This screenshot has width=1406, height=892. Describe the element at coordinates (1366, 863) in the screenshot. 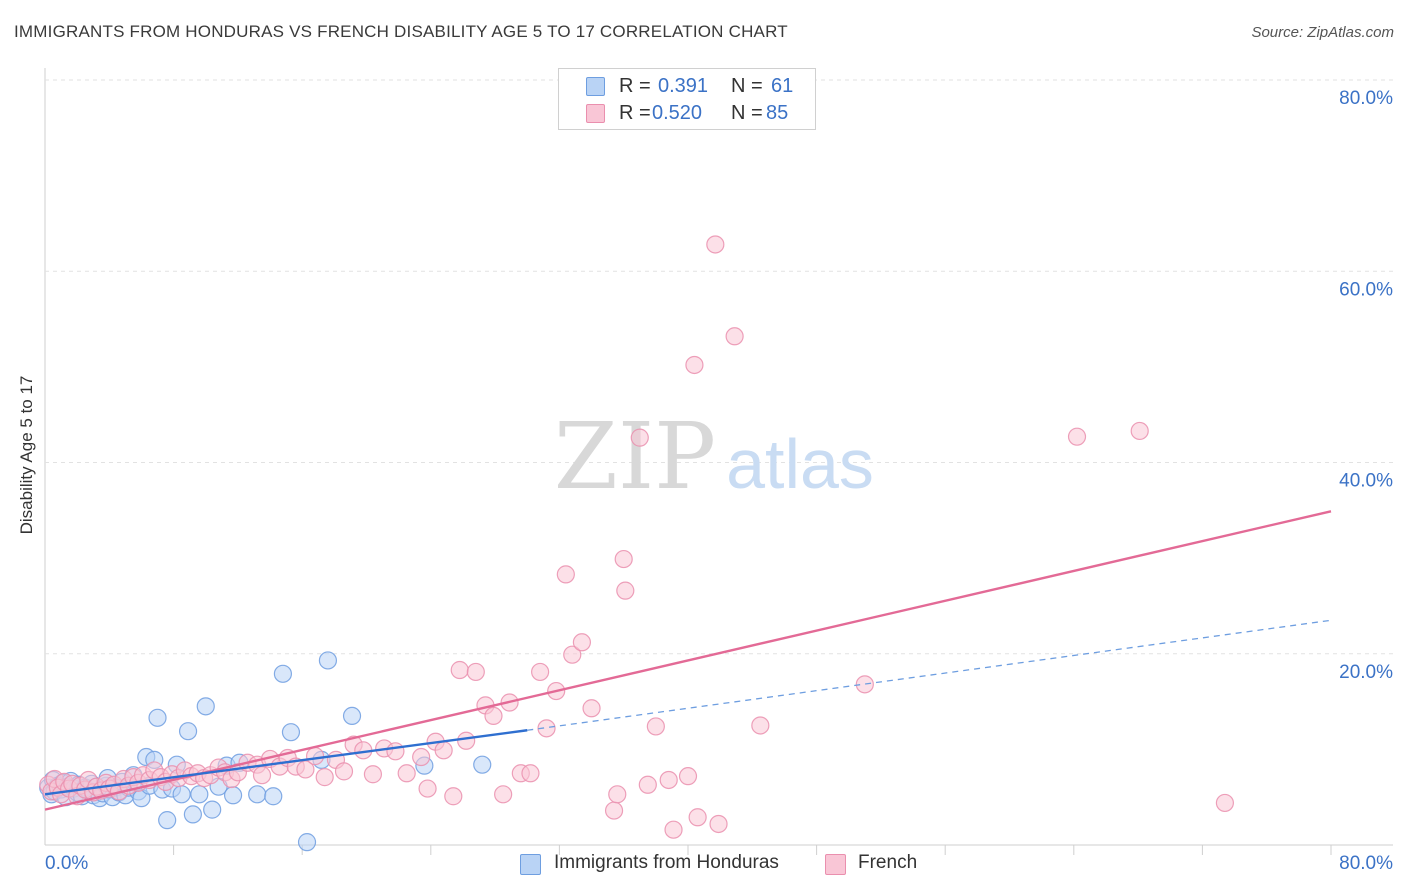

I see `x-tick-label: 80.0%` at that location.